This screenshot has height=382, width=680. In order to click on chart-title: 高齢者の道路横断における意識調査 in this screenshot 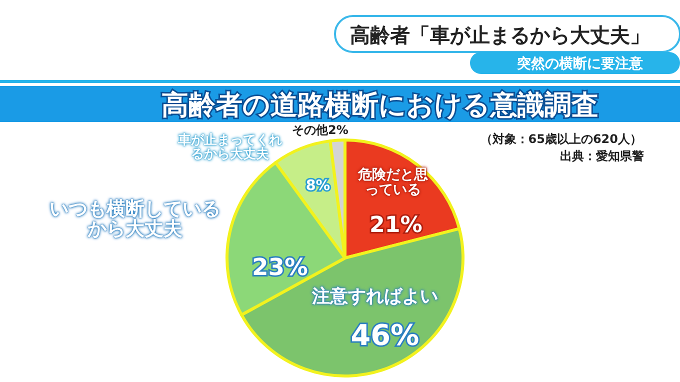, I will do `click(380, 105)`.